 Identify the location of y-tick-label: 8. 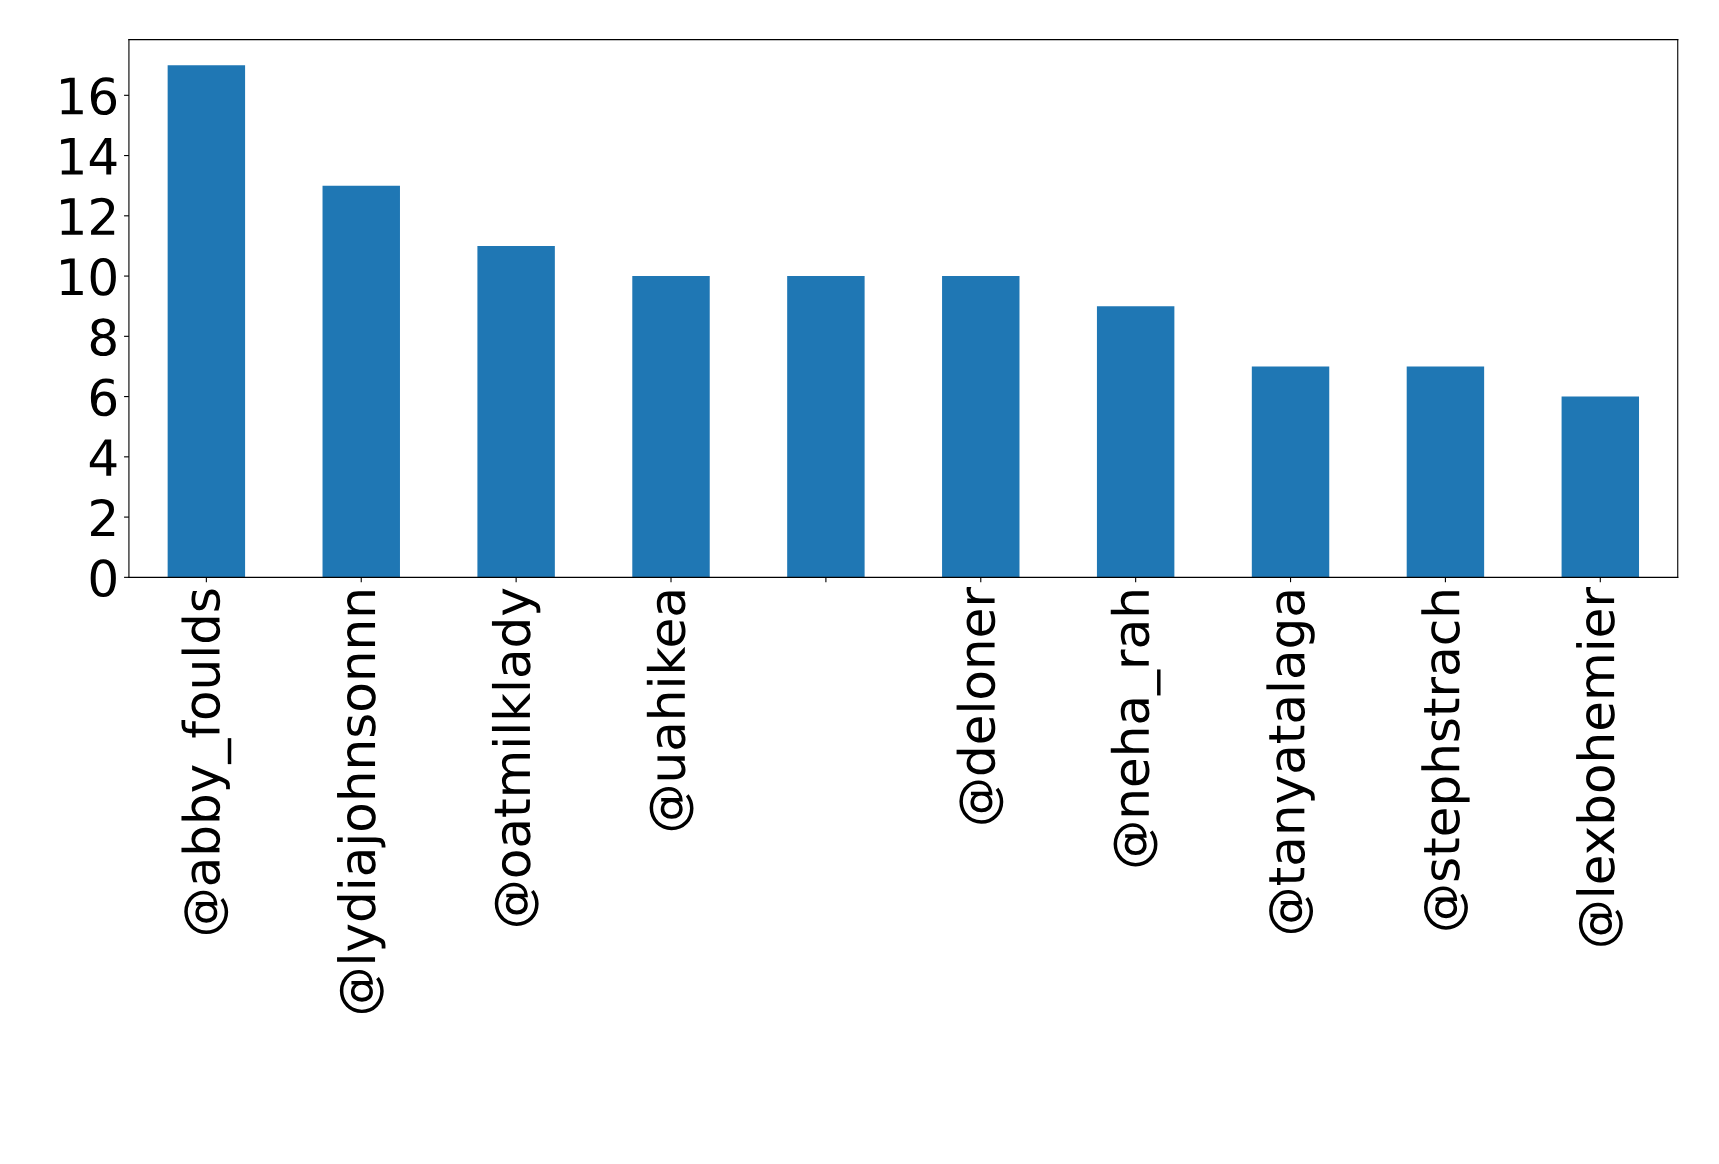
(103, 337).